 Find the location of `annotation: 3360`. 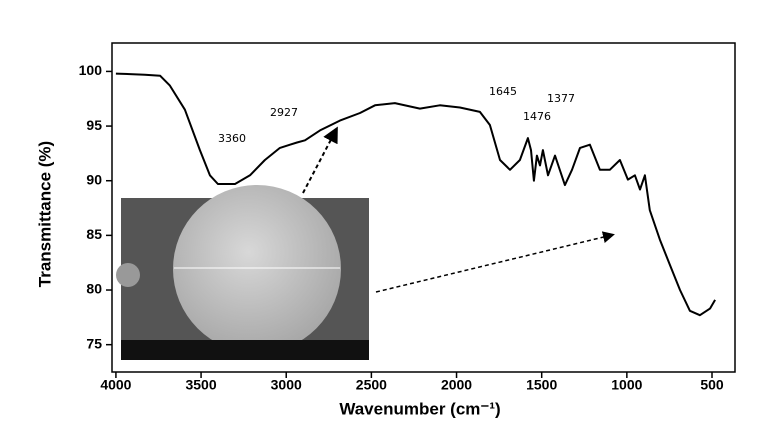

annotation: 3360 is located at coordinates (232, 138).